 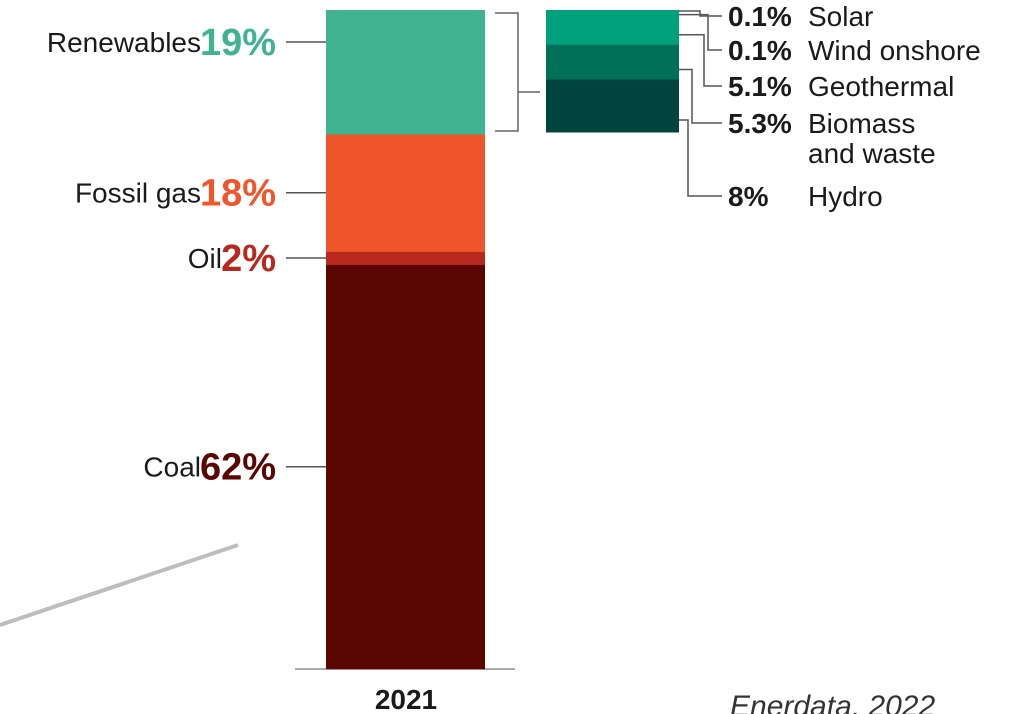 I want to click on value-label-oil: 2%, so click(x=248, y=259).